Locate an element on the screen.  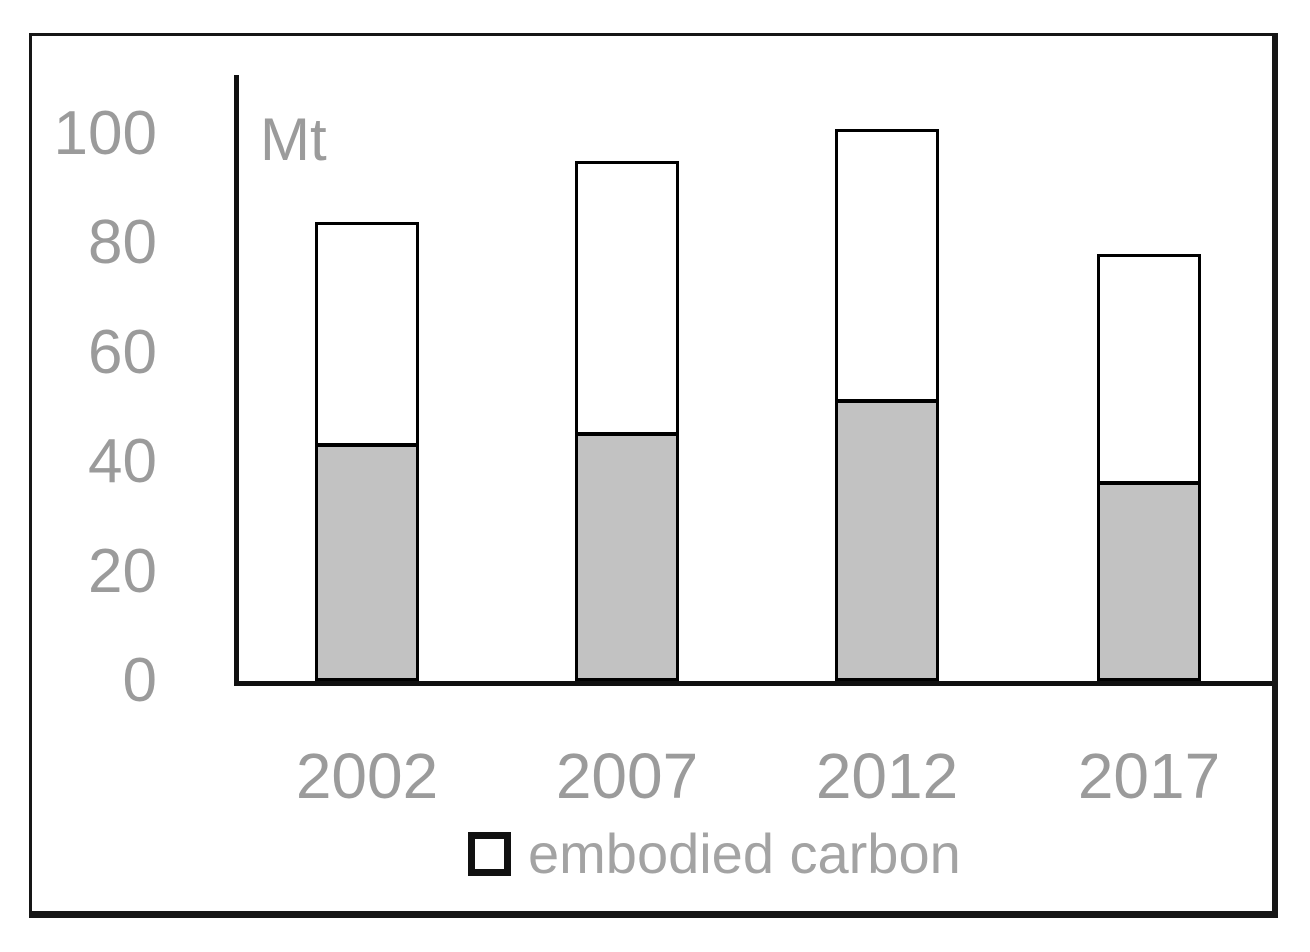
y-tick-label-40: 40 is located at coordinates (122, 461).